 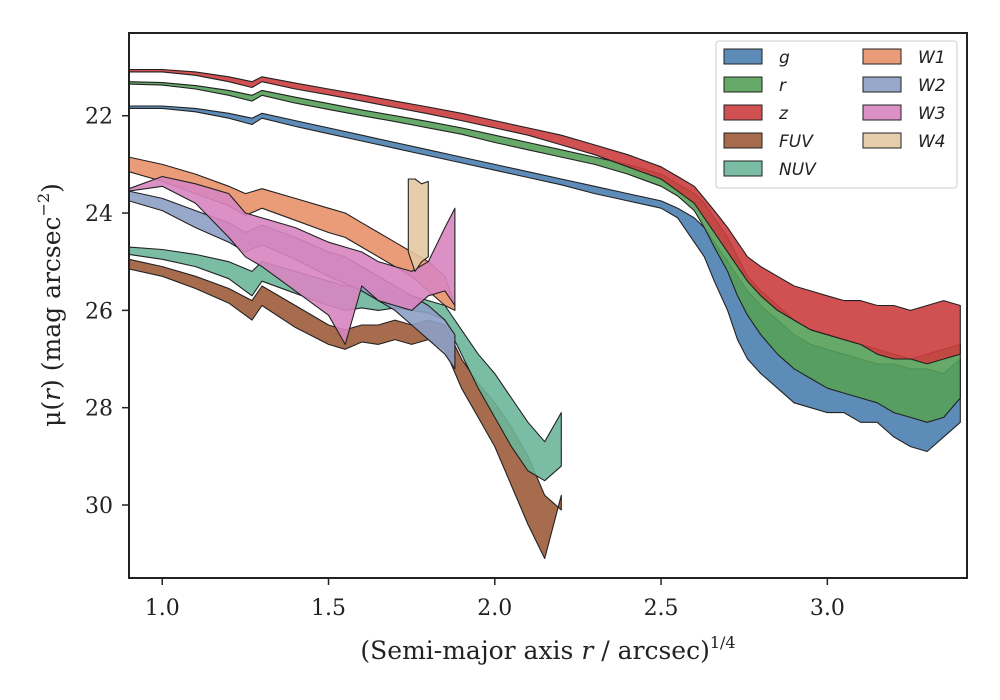 I want to click on y-axis-title-var: r, so click(x=51, y=394).